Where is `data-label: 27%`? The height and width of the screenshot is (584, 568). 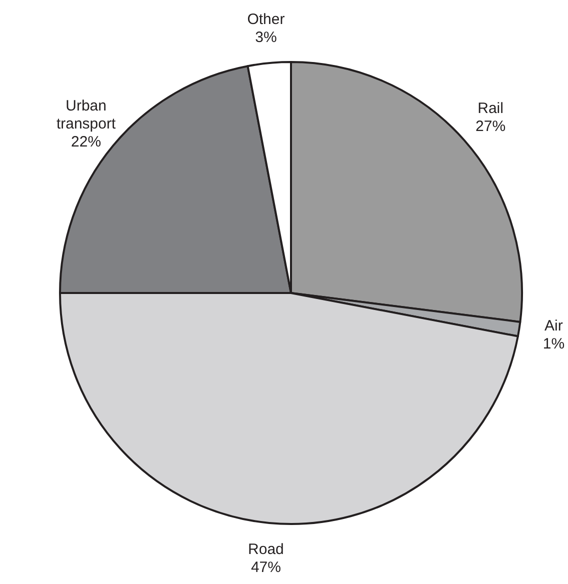
data-label: 27% is located at coordinates (491, 127).